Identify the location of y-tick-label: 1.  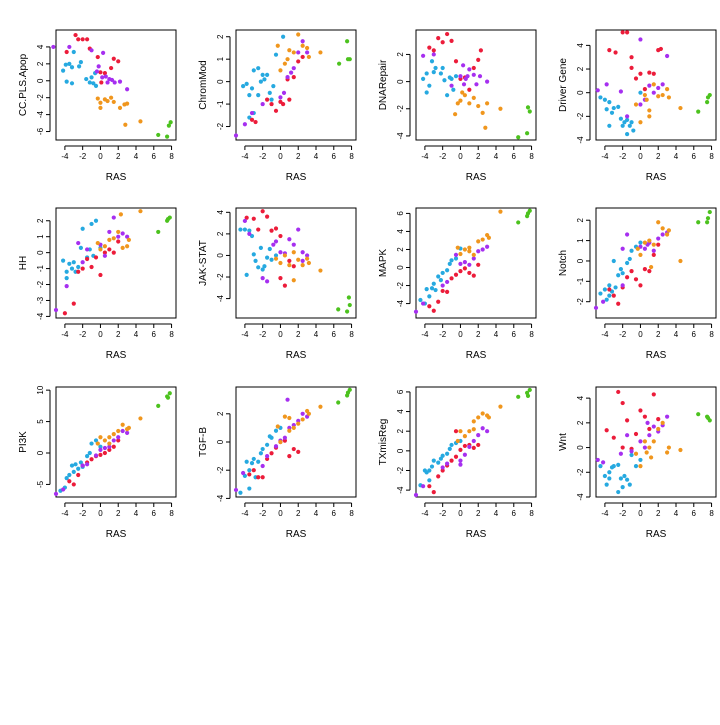
(40, 236).